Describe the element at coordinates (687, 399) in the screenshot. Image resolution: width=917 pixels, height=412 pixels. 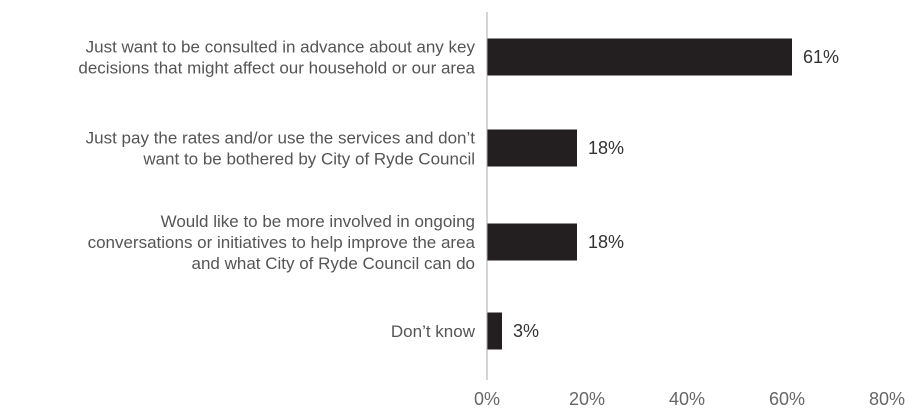
I see `x-tick-label: 40%` at that location.